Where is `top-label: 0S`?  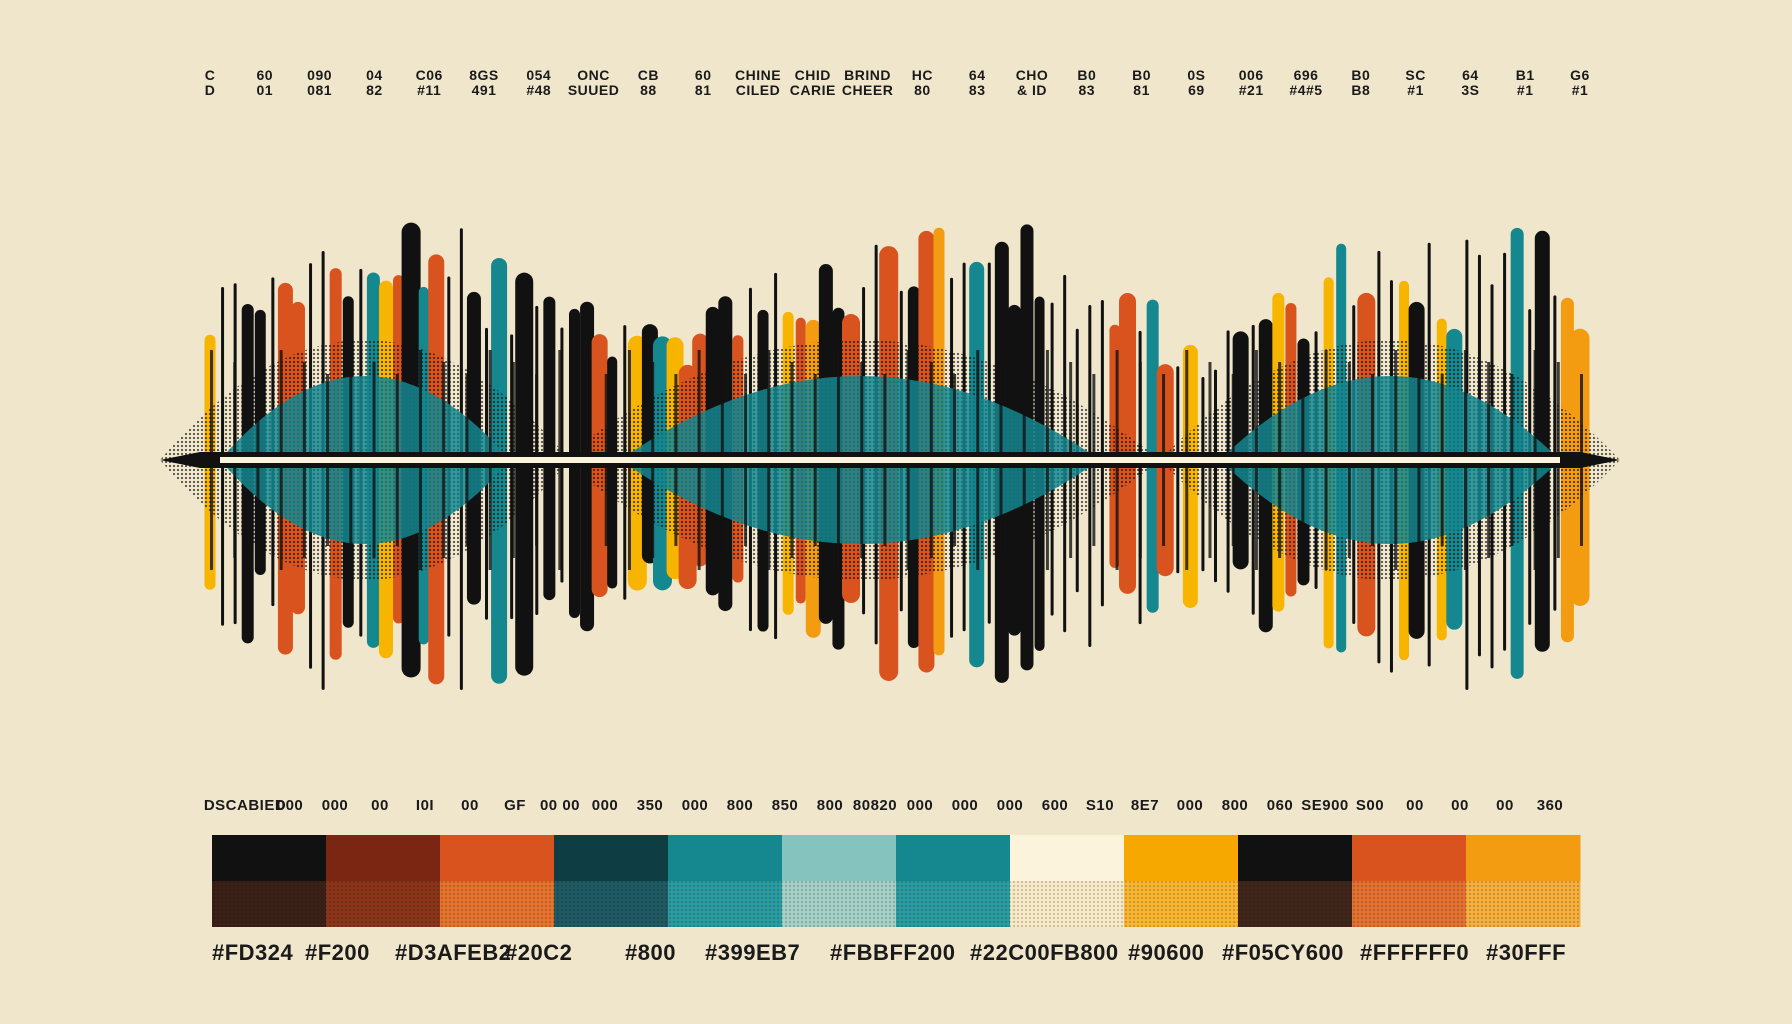
top-label: 0S is located at coordinates (1196, 75).